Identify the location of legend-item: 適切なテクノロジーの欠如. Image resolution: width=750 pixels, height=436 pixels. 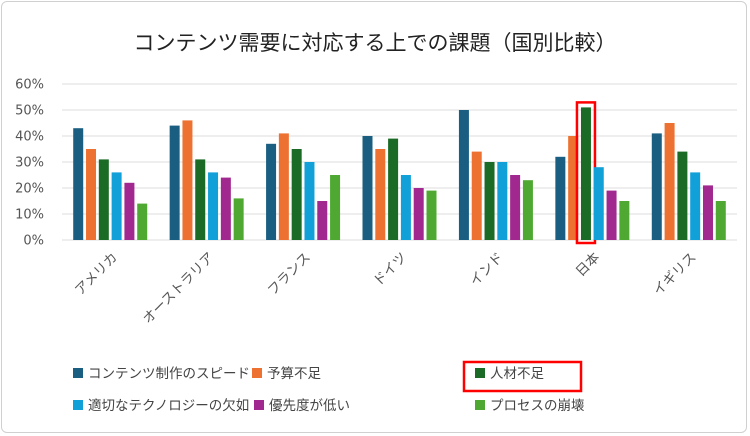
(161, 405).